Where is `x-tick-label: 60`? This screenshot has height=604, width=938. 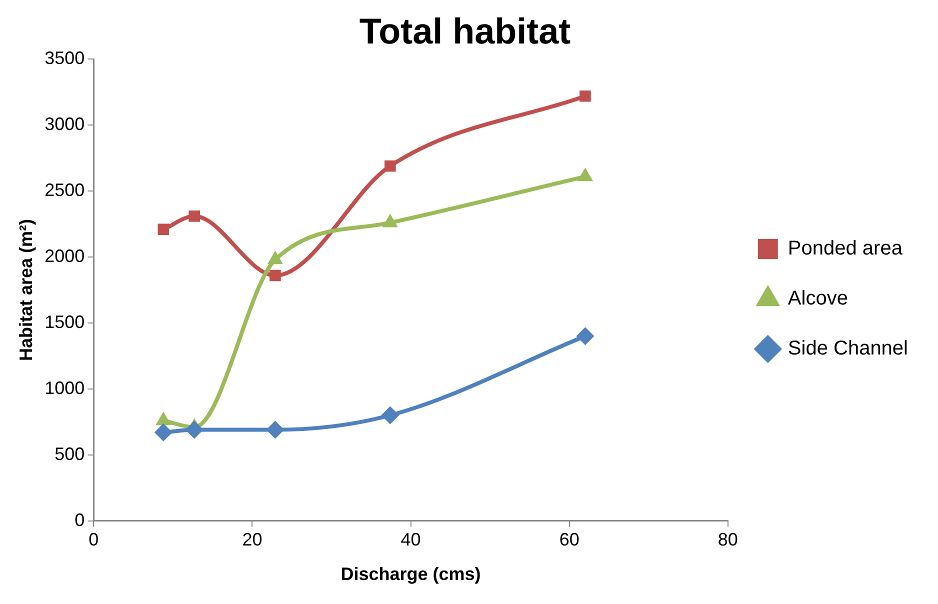
x-tick-label: 60 is located at coordinates (569, 540).